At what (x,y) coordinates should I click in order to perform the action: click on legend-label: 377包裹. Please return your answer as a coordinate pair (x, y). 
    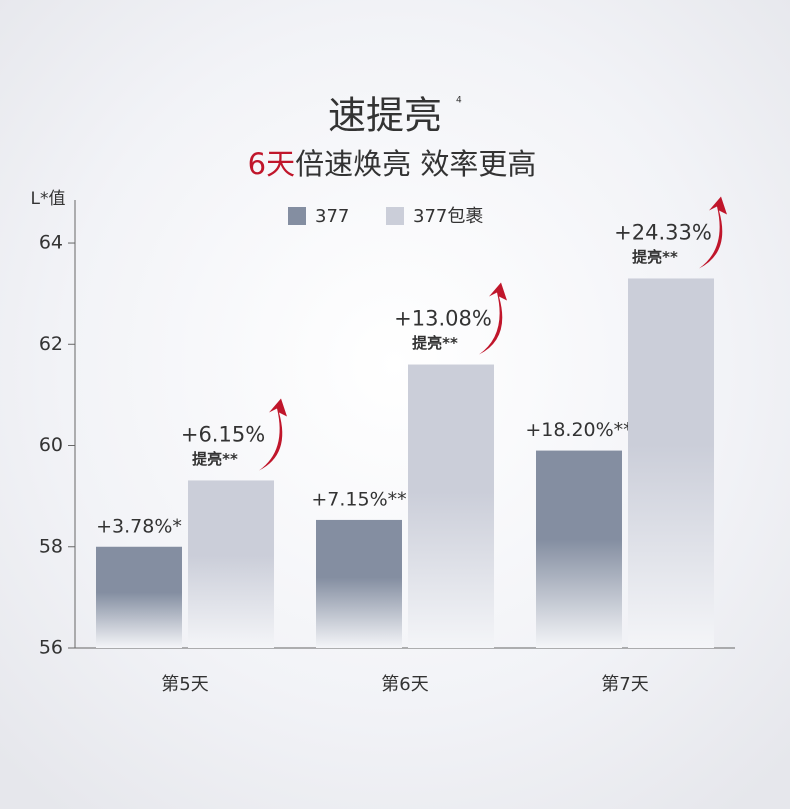
    Looking at the image, I should click on (448, 216).